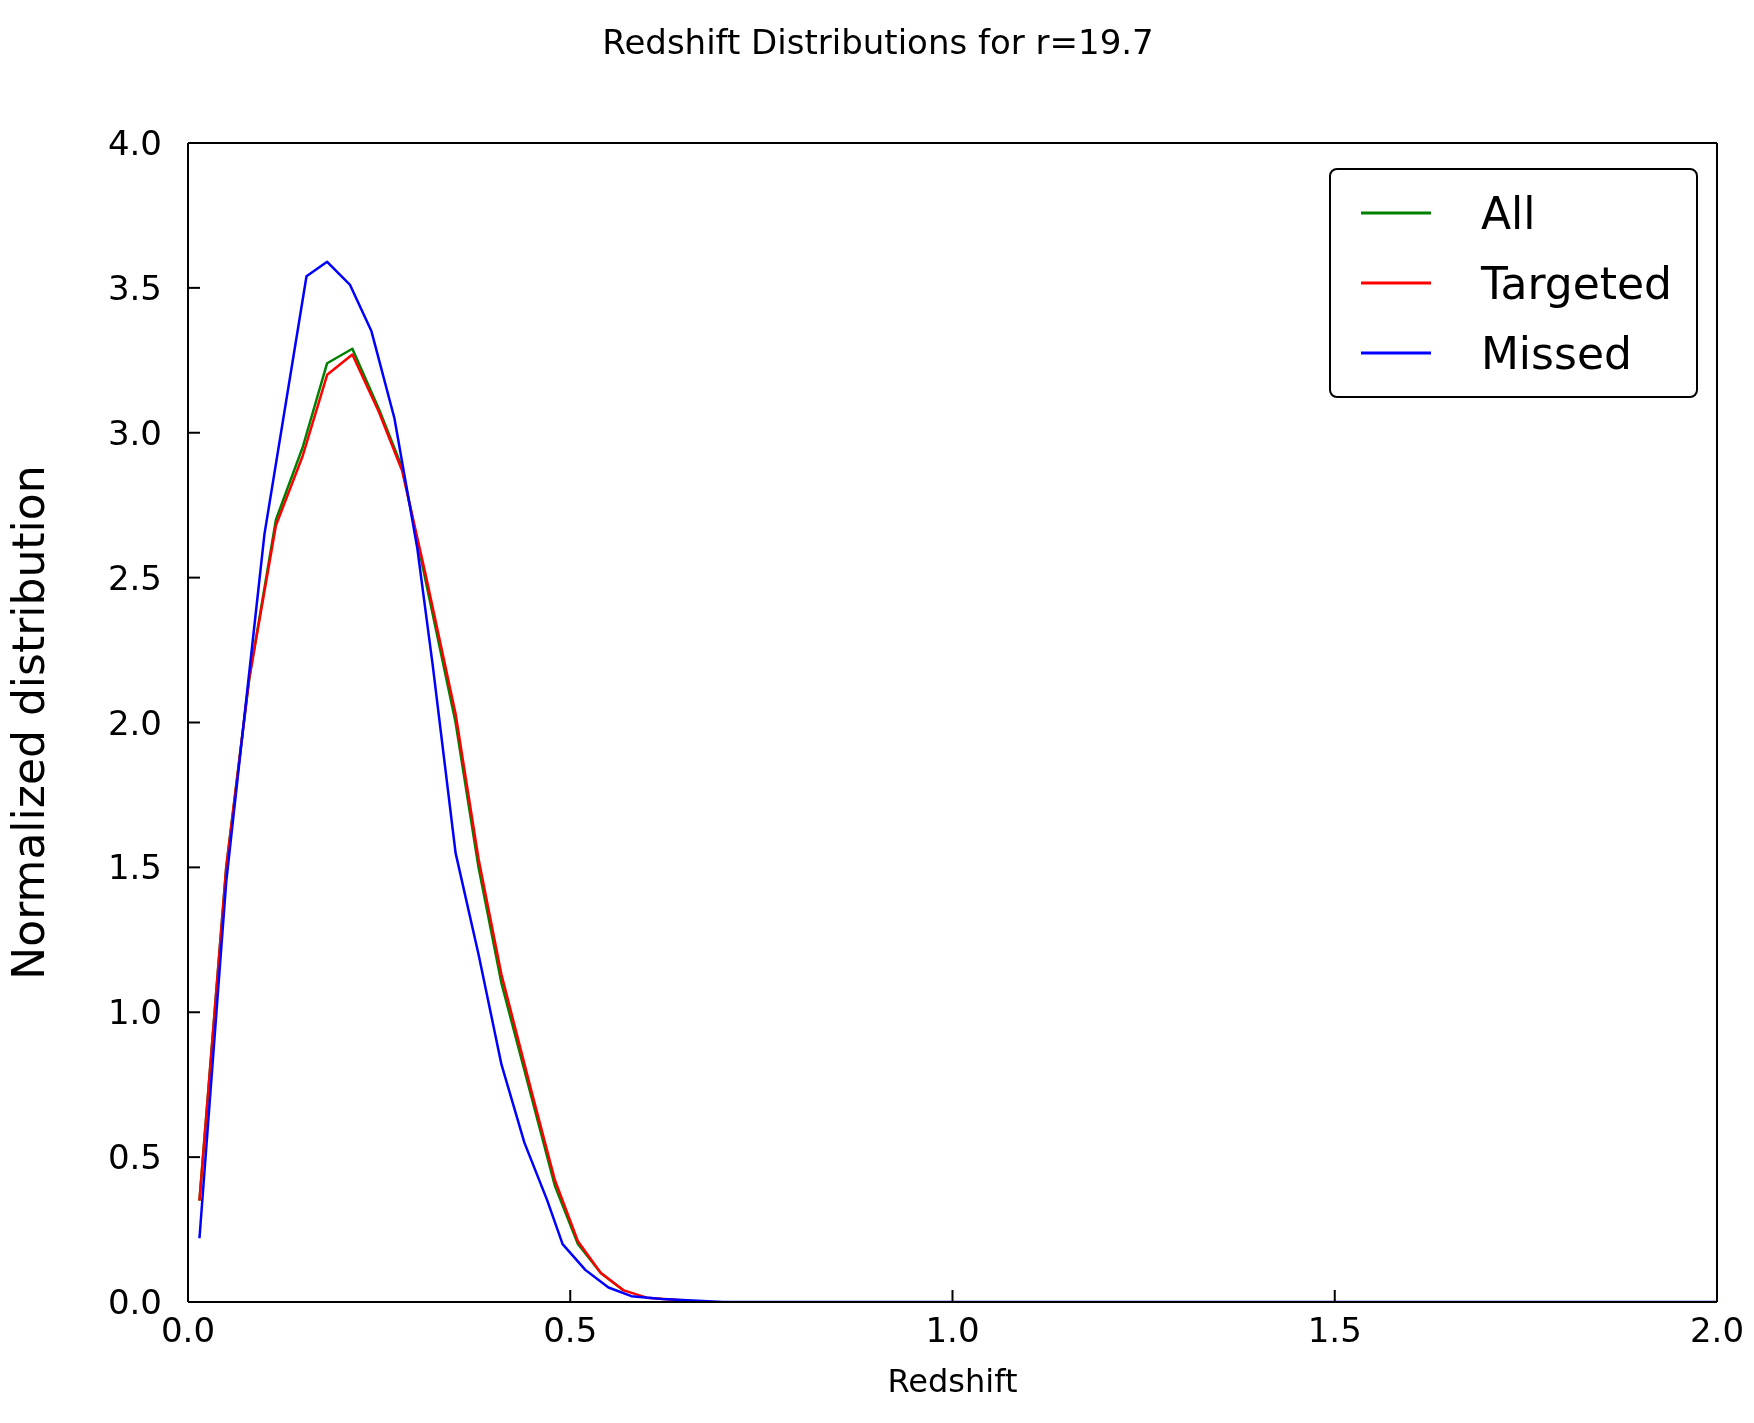  Describe the element at coordinates (570, 1330) in the screenshot. I see `x-tick-label: 0.5` at that location.